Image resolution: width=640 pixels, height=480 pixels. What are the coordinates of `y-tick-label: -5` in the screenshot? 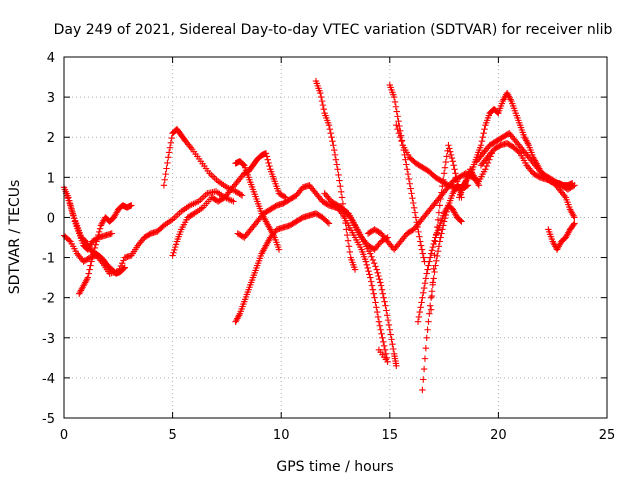 It's located at (48, 419).